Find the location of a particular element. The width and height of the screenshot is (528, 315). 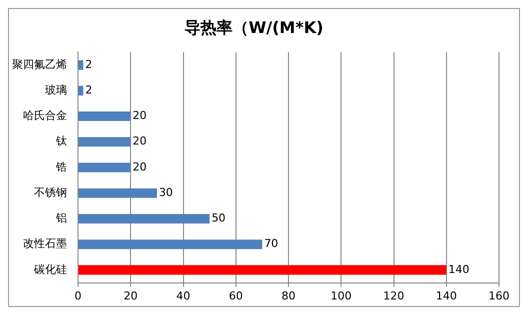

y-tick-label: 锆 is located at coordinates (61, 167).